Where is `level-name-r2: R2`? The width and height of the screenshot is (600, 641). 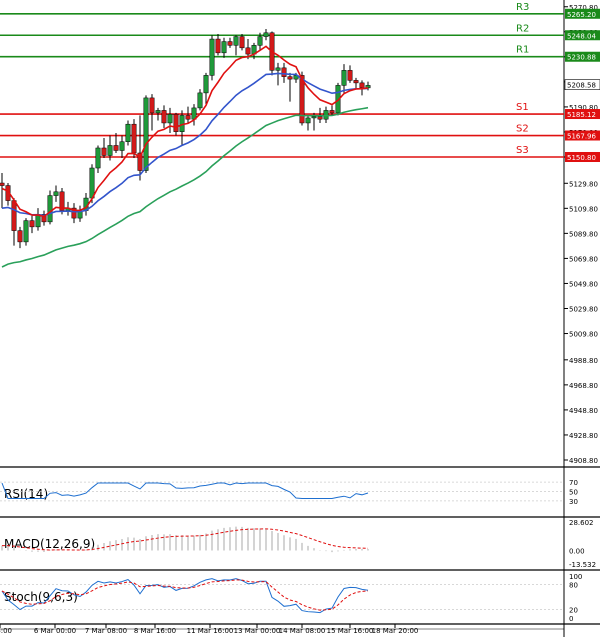
level-name-r2: R2 is located at coordinates (522, 28).